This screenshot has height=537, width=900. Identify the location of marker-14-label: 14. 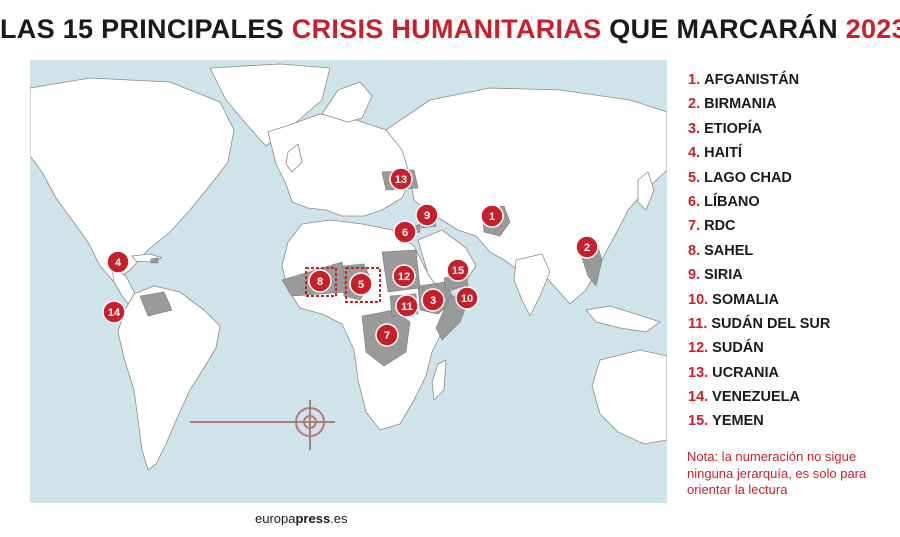
(114, 313).